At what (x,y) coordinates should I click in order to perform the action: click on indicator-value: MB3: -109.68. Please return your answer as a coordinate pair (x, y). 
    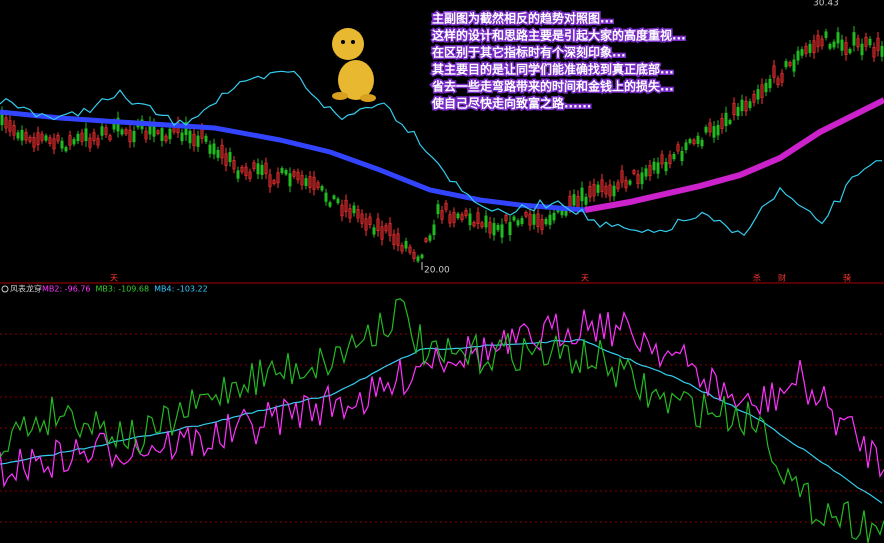
    Looking at the image, I should click on (123, 289).